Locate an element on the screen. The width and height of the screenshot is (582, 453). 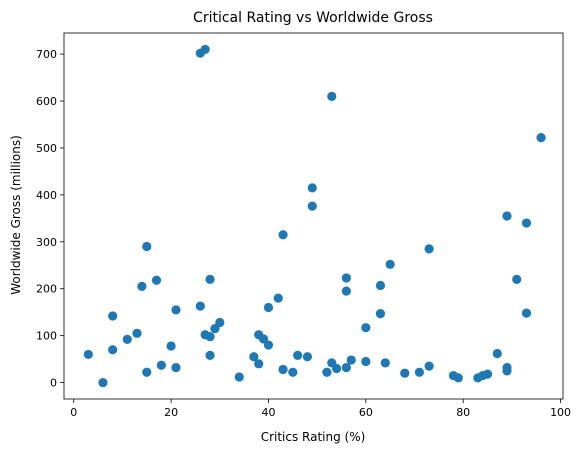
x-axis-label: Critics Rating (%) is located at coordinates (313, 437).